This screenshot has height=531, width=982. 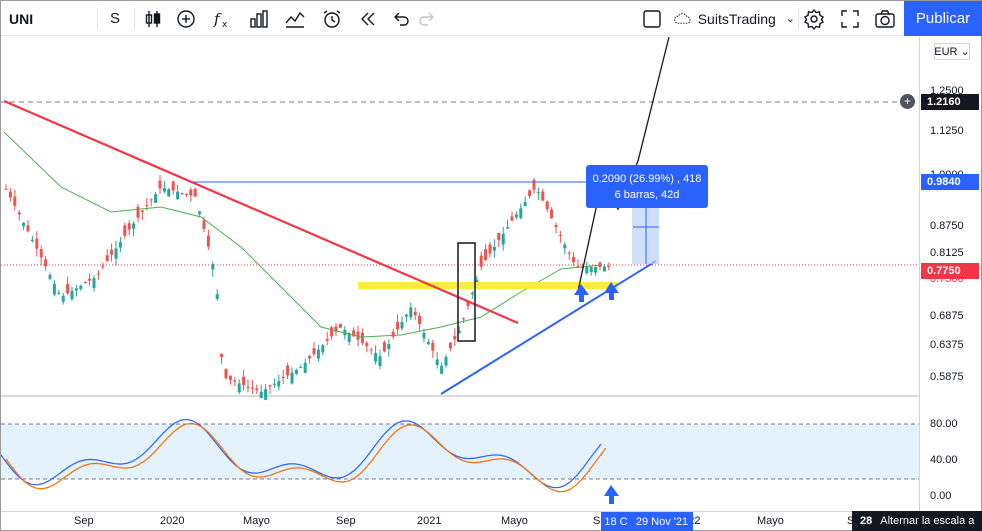 I want to click on add-indicator-icon, so click(x=186, y=18).